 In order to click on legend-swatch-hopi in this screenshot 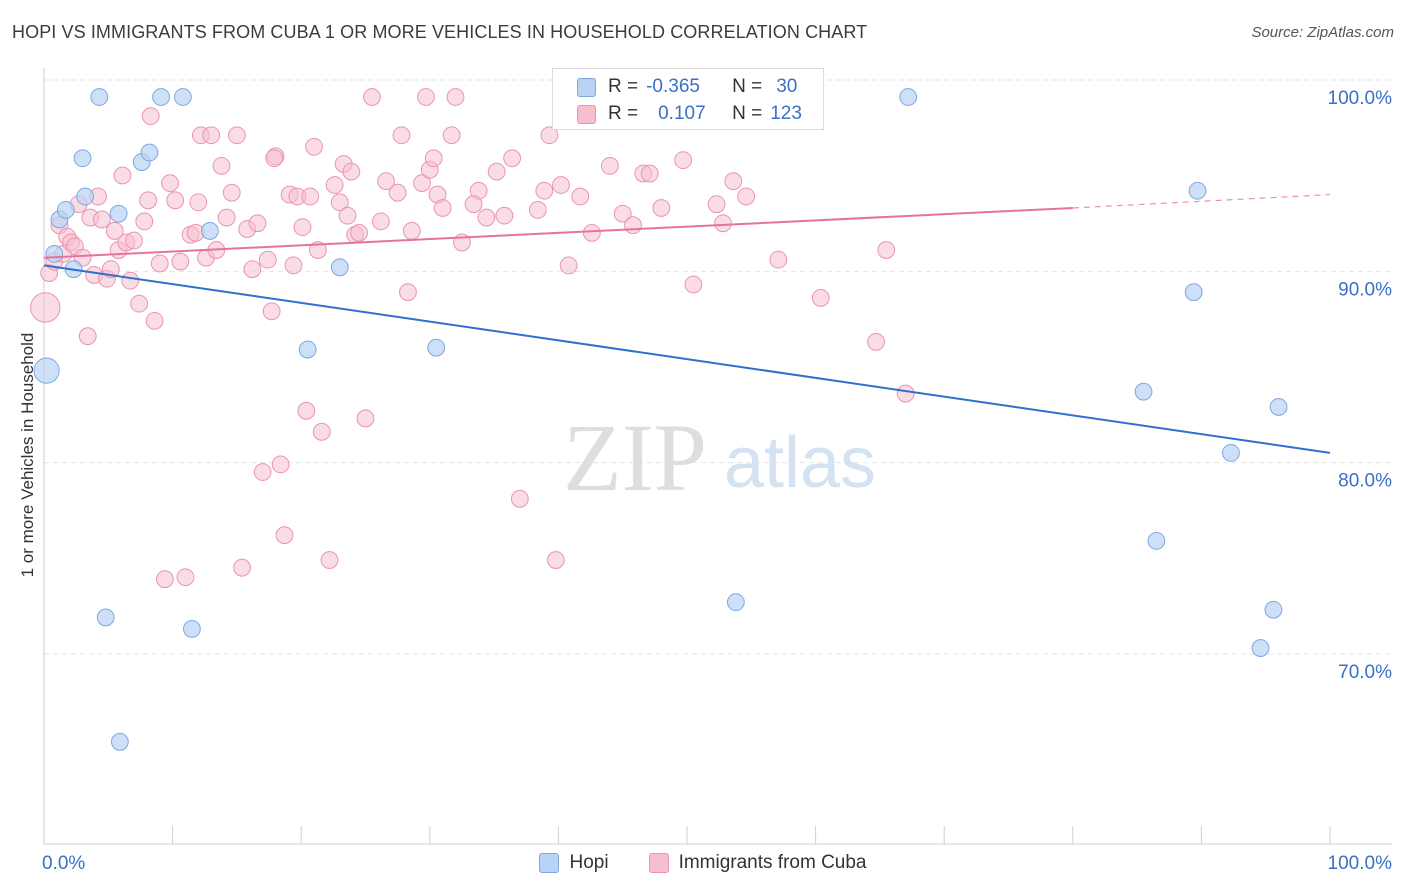, I will do `click(549, 863)`.